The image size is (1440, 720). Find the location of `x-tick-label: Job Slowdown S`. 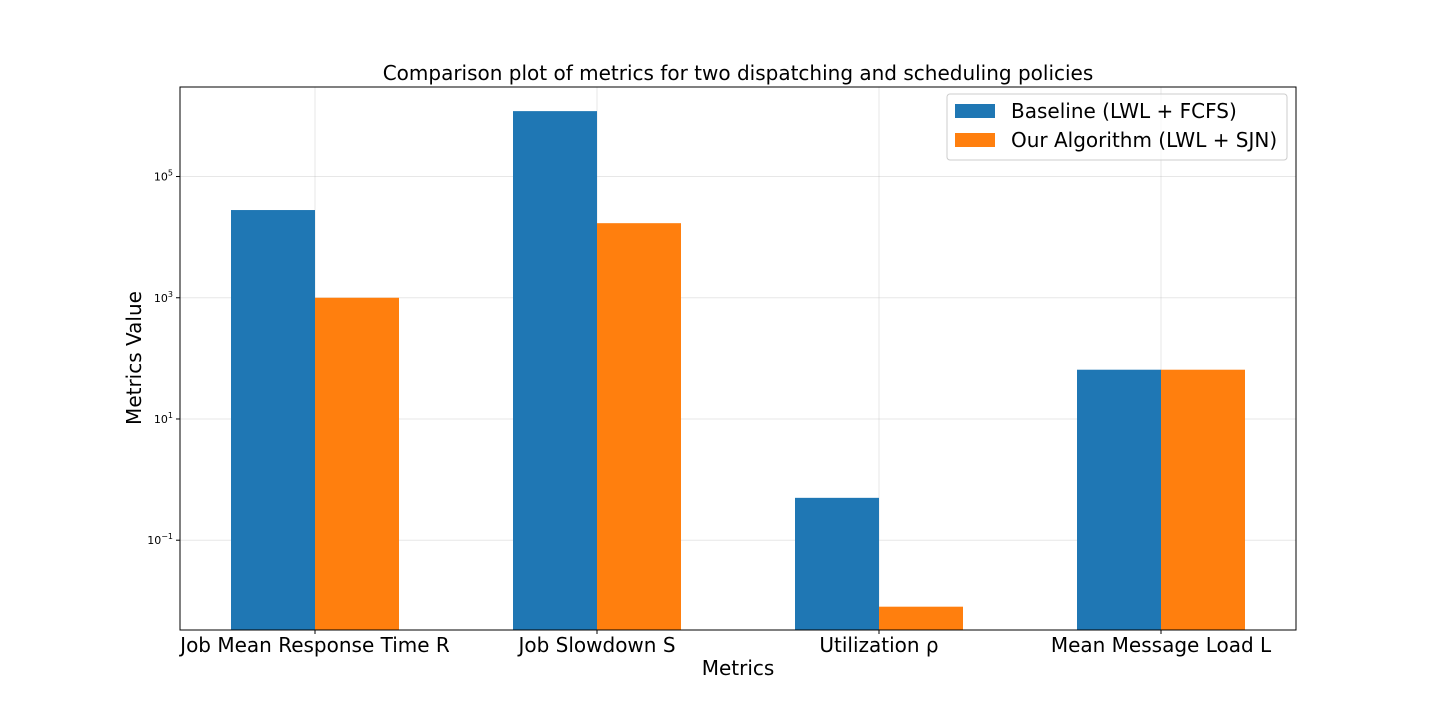

x-tick-label: Job Slowdown S is located at coordinates (595, 645).